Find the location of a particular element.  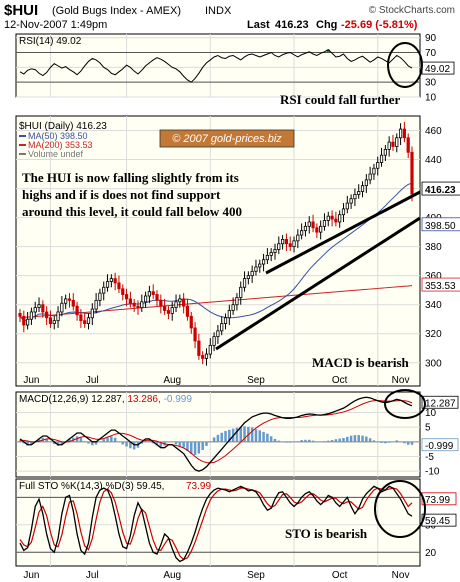

price-annotation-line-0: The HUI is now falling slightly from its is located at coordinates (130, 177).